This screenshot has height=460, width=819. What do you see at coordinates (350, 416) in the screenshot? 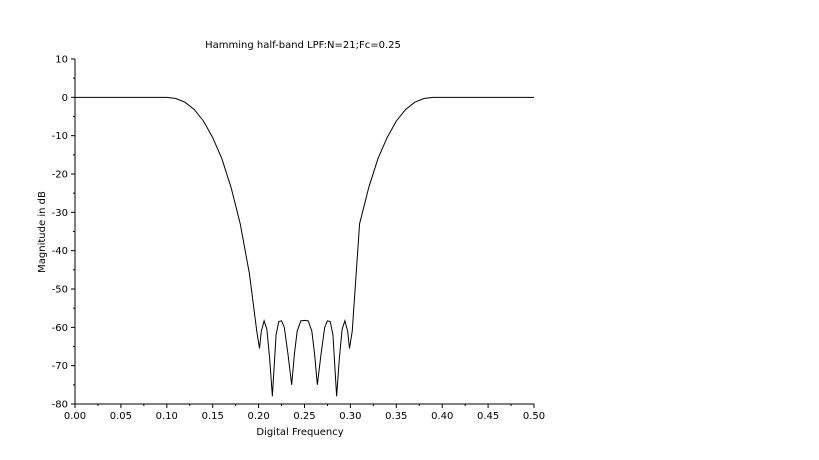
I see `x-tick-label: 0.30` at bounding box center [350, 416].